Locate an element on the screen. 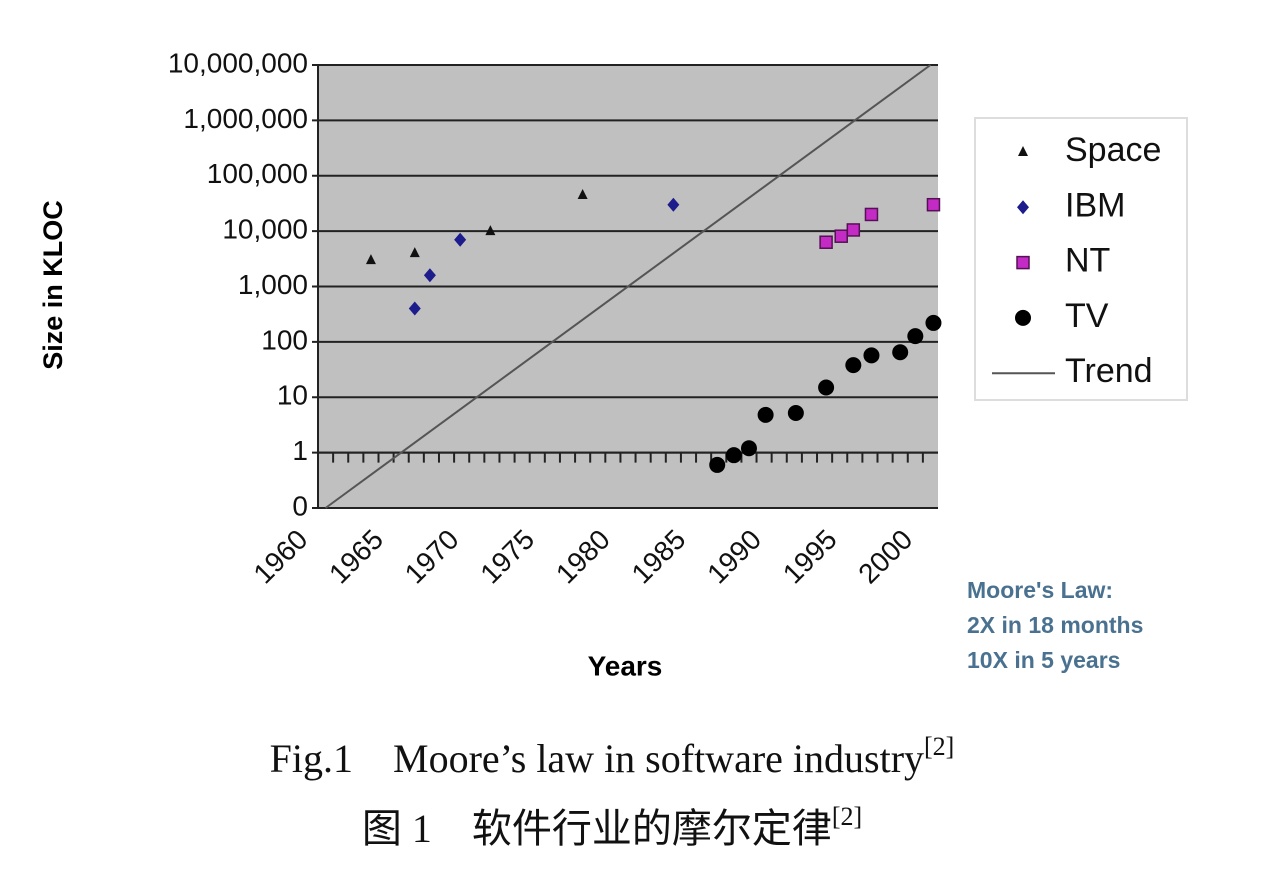 The width and height of the screenshot is (1279, 896). legend-label: TV is located at coordinates (1087, 316).